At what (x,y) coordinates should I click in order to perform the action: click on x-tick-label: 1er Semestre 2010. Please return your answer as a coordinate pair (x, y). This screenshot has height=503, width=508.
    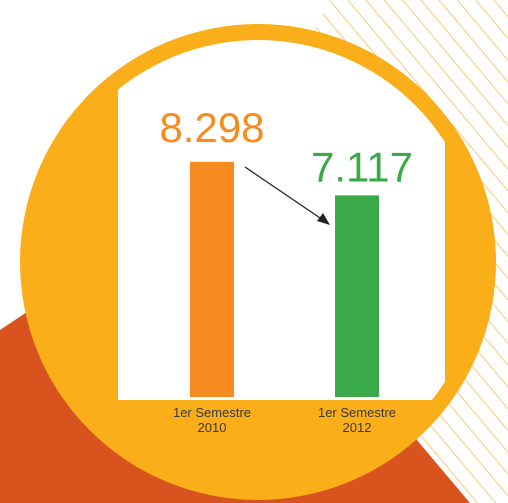
    Looking at the image, I should click on (212, 420).